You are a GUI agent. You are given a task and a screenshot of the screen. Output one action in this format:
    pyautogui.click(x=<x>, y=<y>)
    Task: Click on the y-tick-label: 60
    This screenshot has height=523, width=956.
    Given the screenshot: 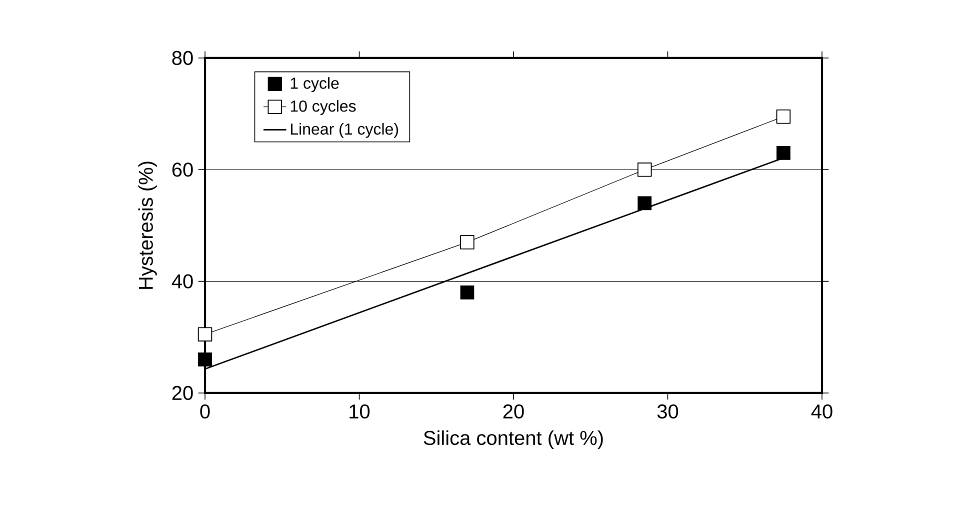 What is the action you would take?
    pyautogui.click(x=182, y=169)
    